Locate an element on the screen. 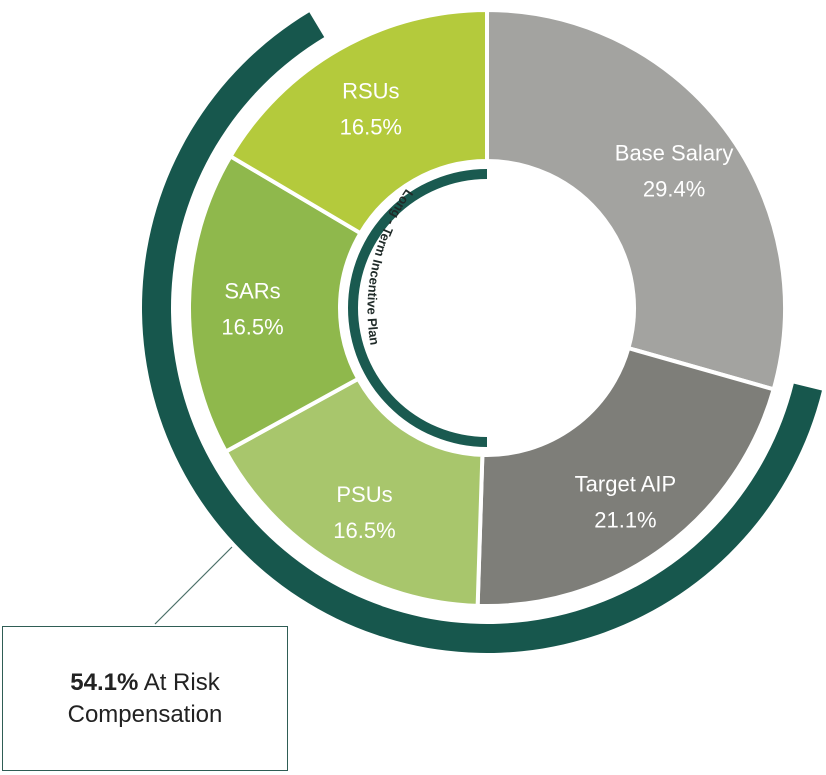 This screenshot has height=775, width=826. callout-leader-line is located at coordinates (193, 585).